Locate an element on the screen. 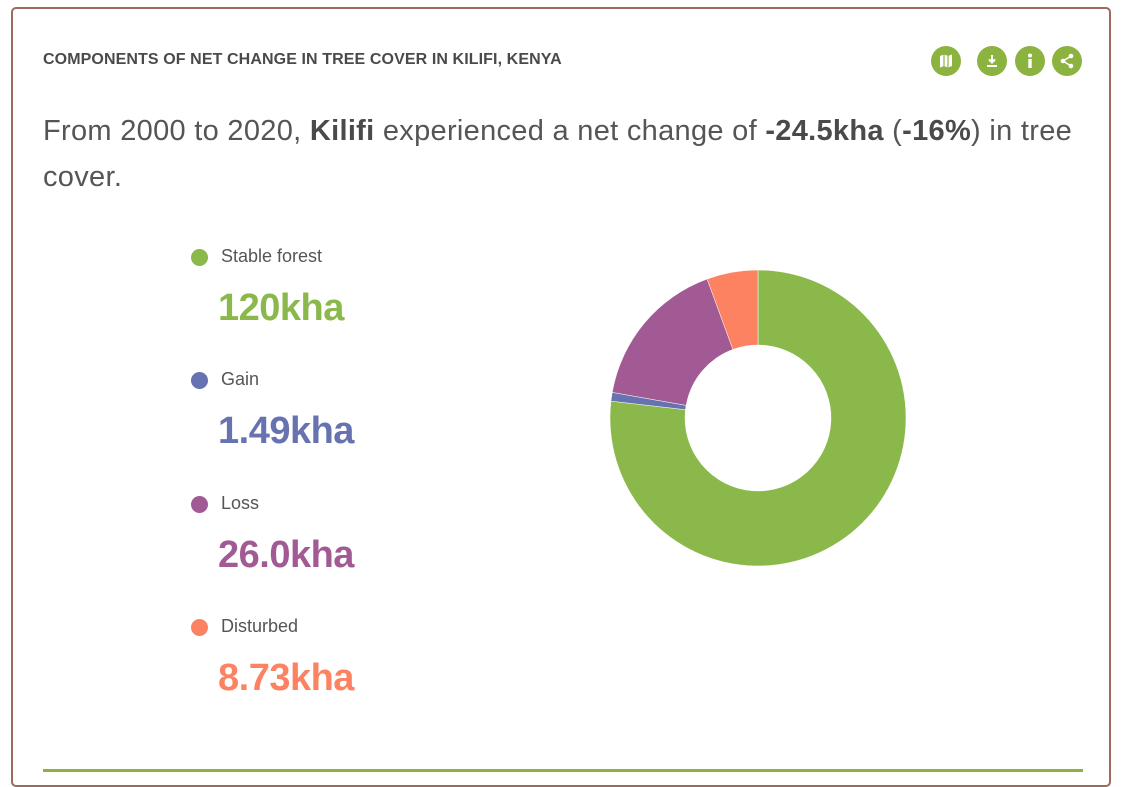  legend-dot-loss is located at coordinates (199, 504).